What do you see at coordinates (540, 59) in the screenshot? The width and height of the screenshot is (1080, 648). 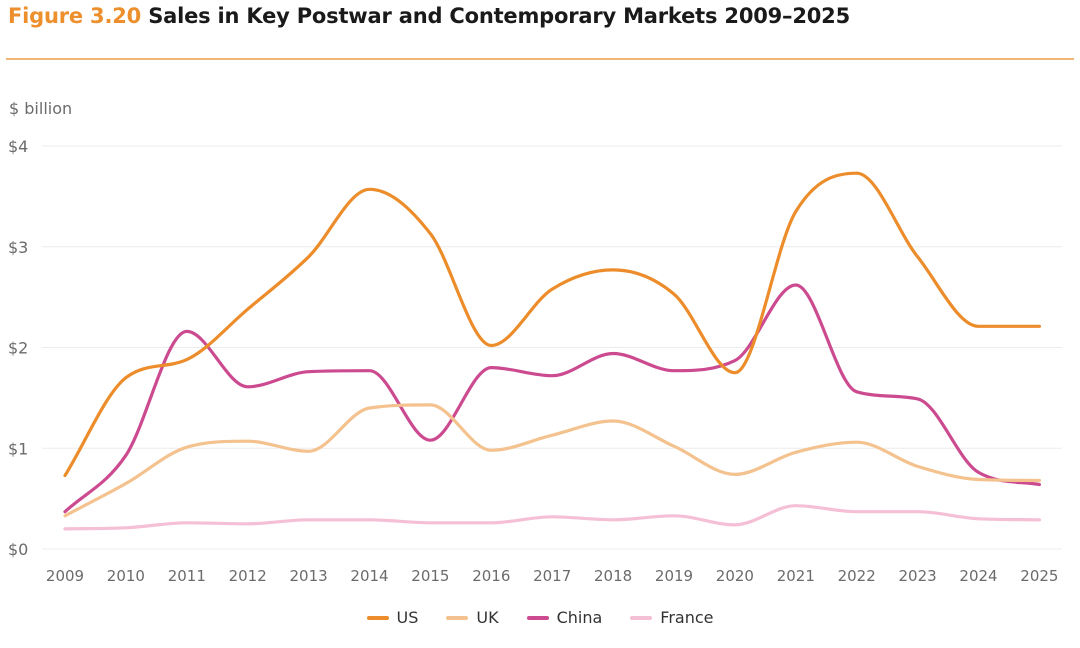 I see `title-divider` at bounding box center [540, 59].